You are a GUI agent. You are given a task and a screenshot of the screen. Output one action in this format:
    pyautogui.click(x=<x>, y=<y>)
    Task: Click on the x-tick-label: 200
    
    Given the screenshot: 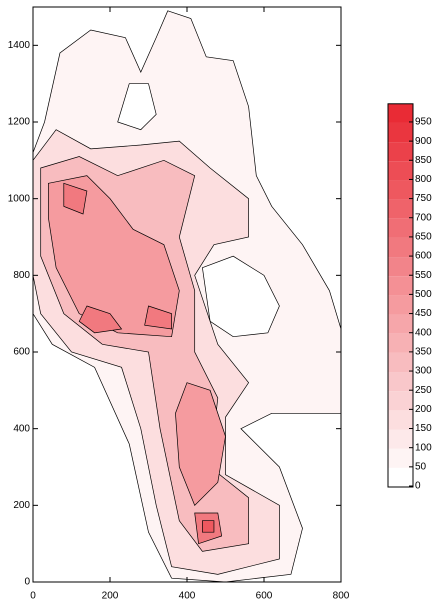 What is the action you would take?
    pyautogui.click(x=110, y=596)
    